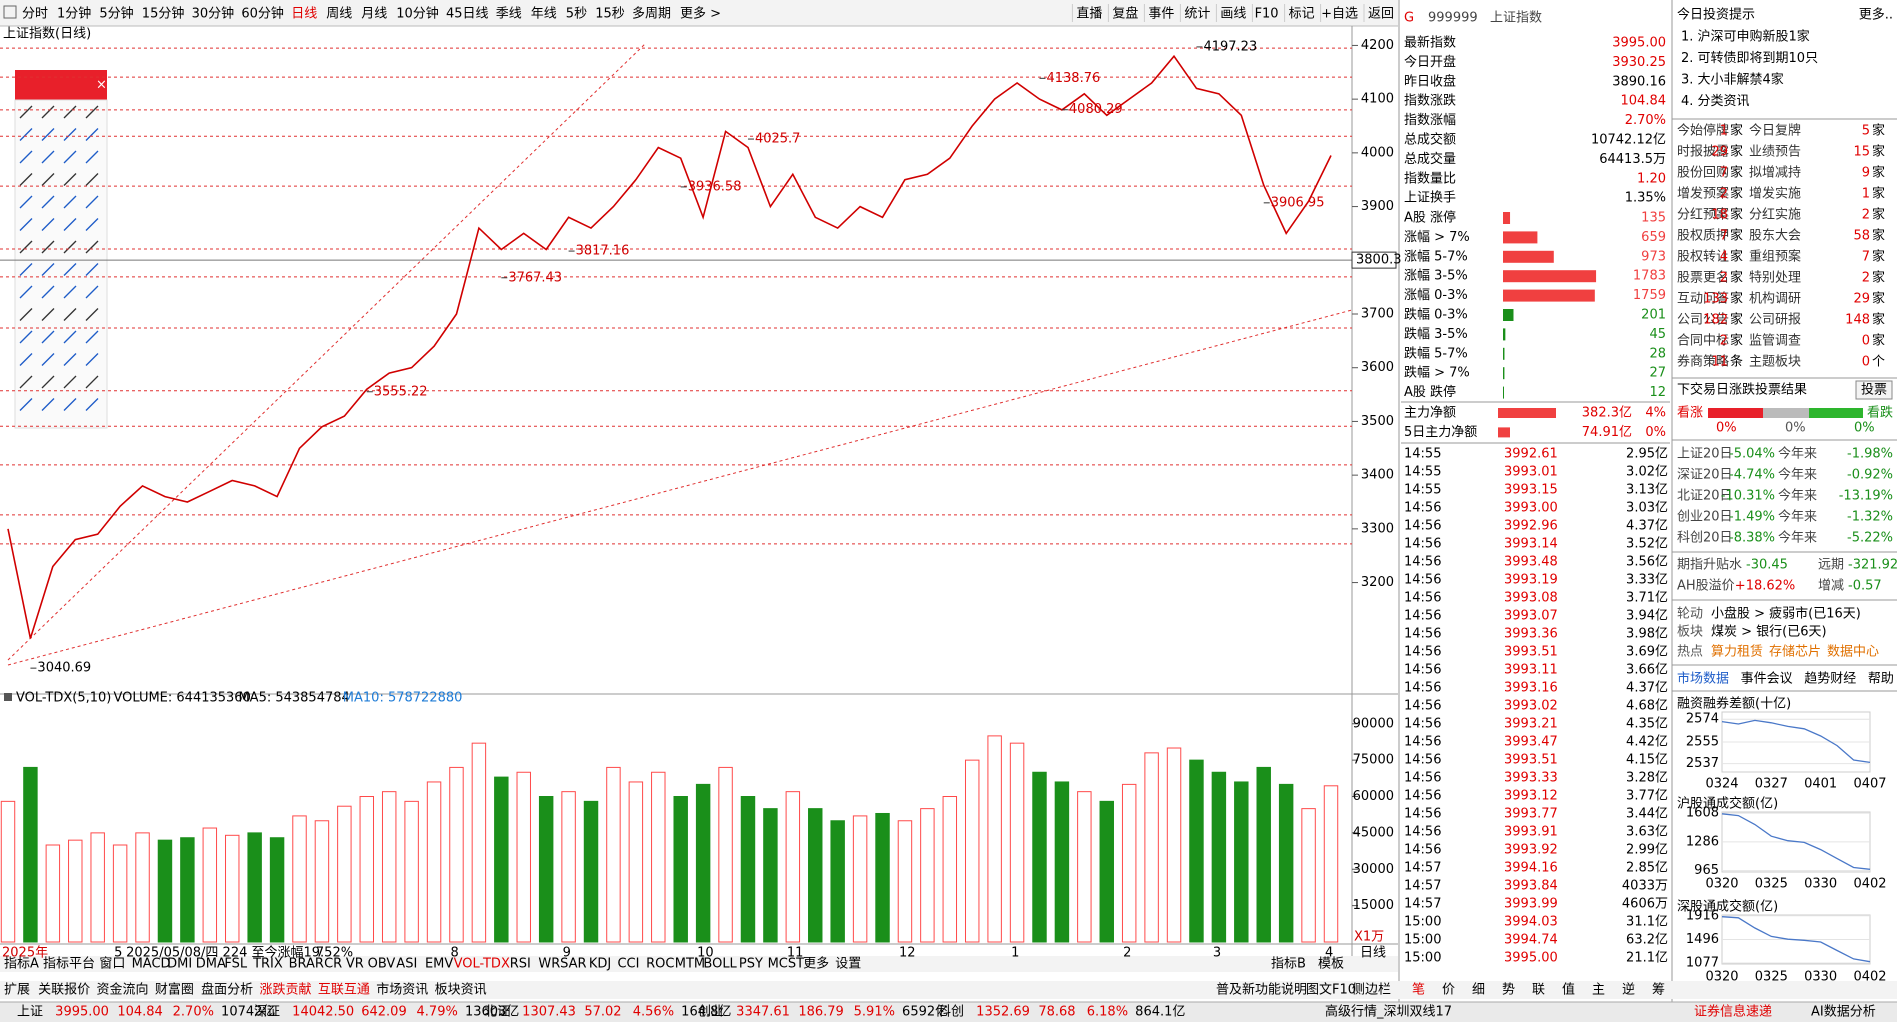 Image resolution: width=1897 pixels, height=1022 pixels. I want to click on toolbar-button: F10, so click(1267, 14).